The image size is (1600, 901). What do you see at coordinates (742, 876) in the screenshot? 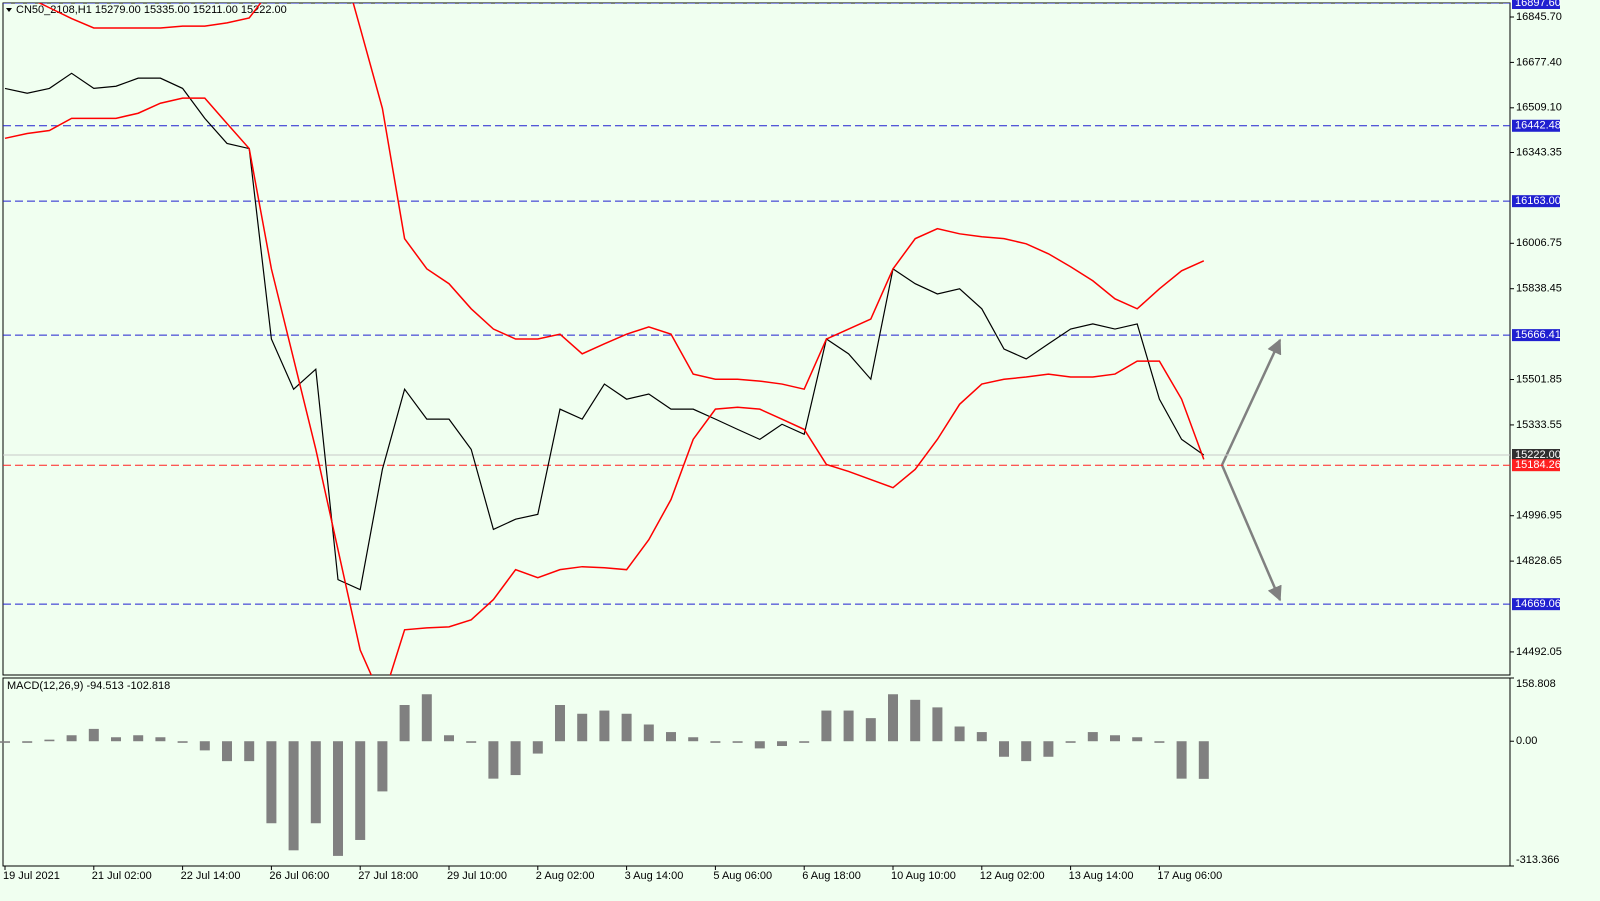
I see `x-tick-label: 5 Aug 06:00` at bounding box center [742, 876].